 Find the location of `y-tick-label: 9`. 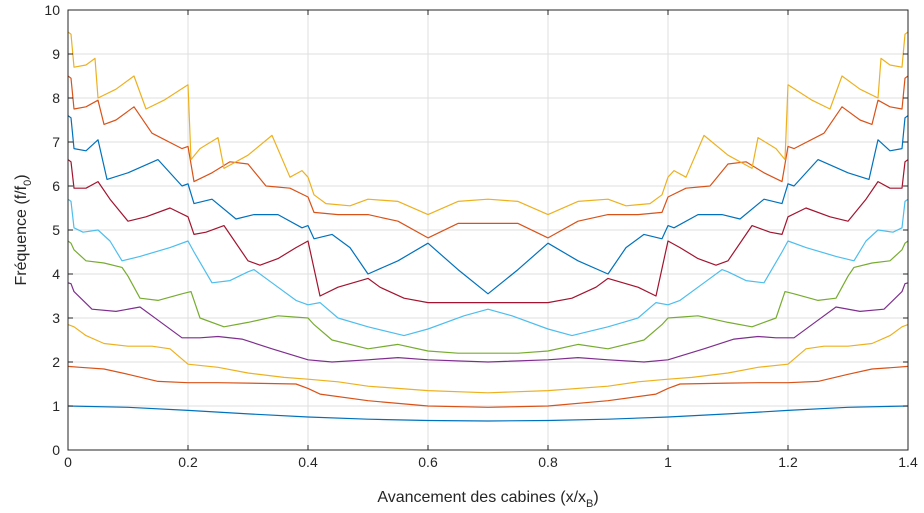

y-tick-label: 9 is located at coordinates (56, 54).